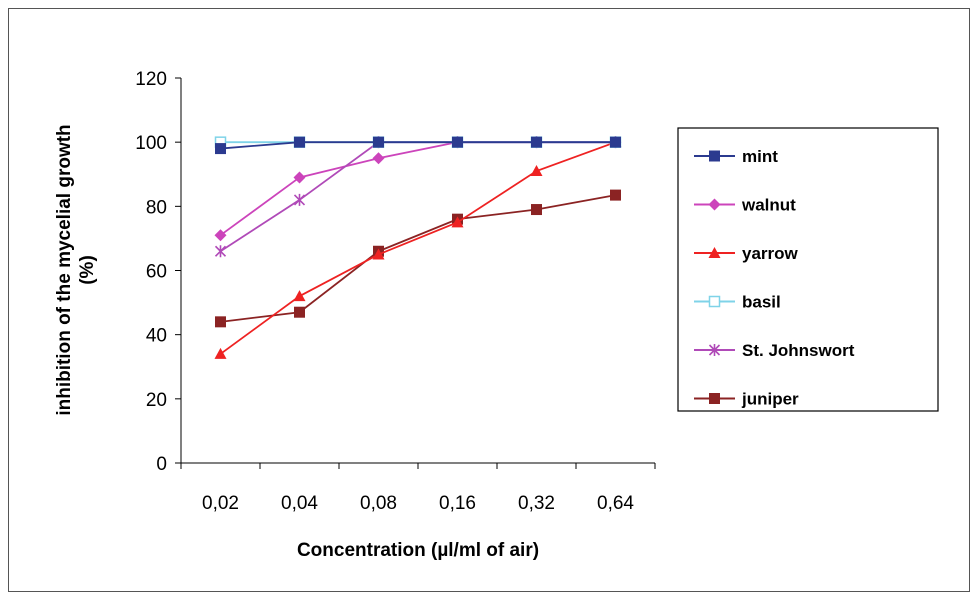  I want to click on legend-box, so click(808, 269).